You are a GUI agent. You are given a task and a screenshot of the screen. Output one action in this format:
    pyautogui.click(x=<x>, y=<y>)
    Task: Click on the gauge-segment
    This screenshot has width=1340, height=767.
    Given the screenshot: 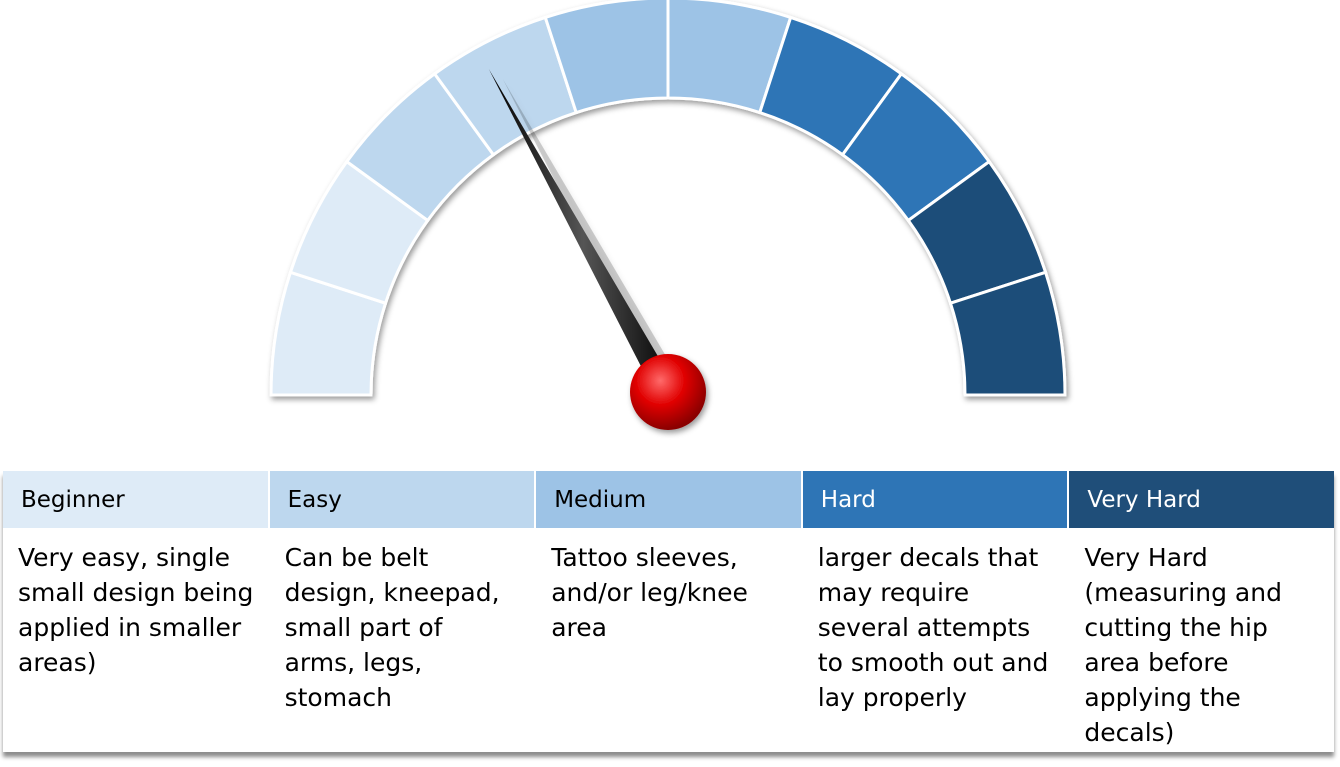 What is the action you would take?
    pyautogui.click(x=1007, y=333)
    